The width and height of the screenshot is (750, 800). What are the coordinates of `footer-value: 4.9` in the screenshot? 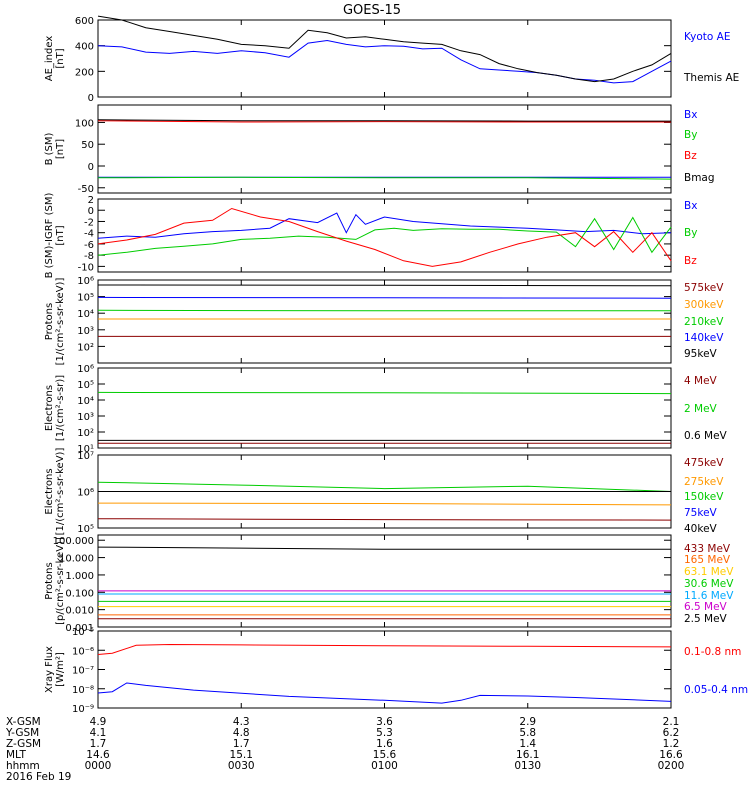 It's located at (98, 722).